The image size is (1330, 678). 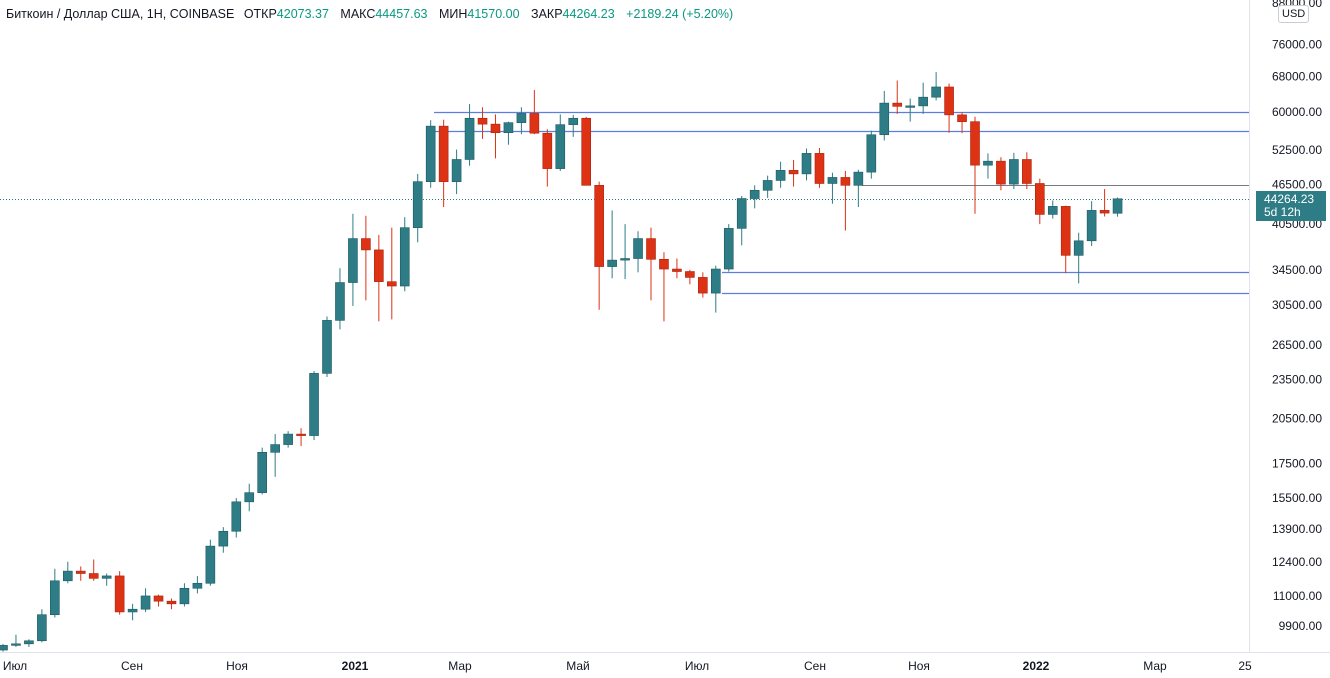 I want to click on y-tick-label: 17500.00, so click(x=1297, y=463).